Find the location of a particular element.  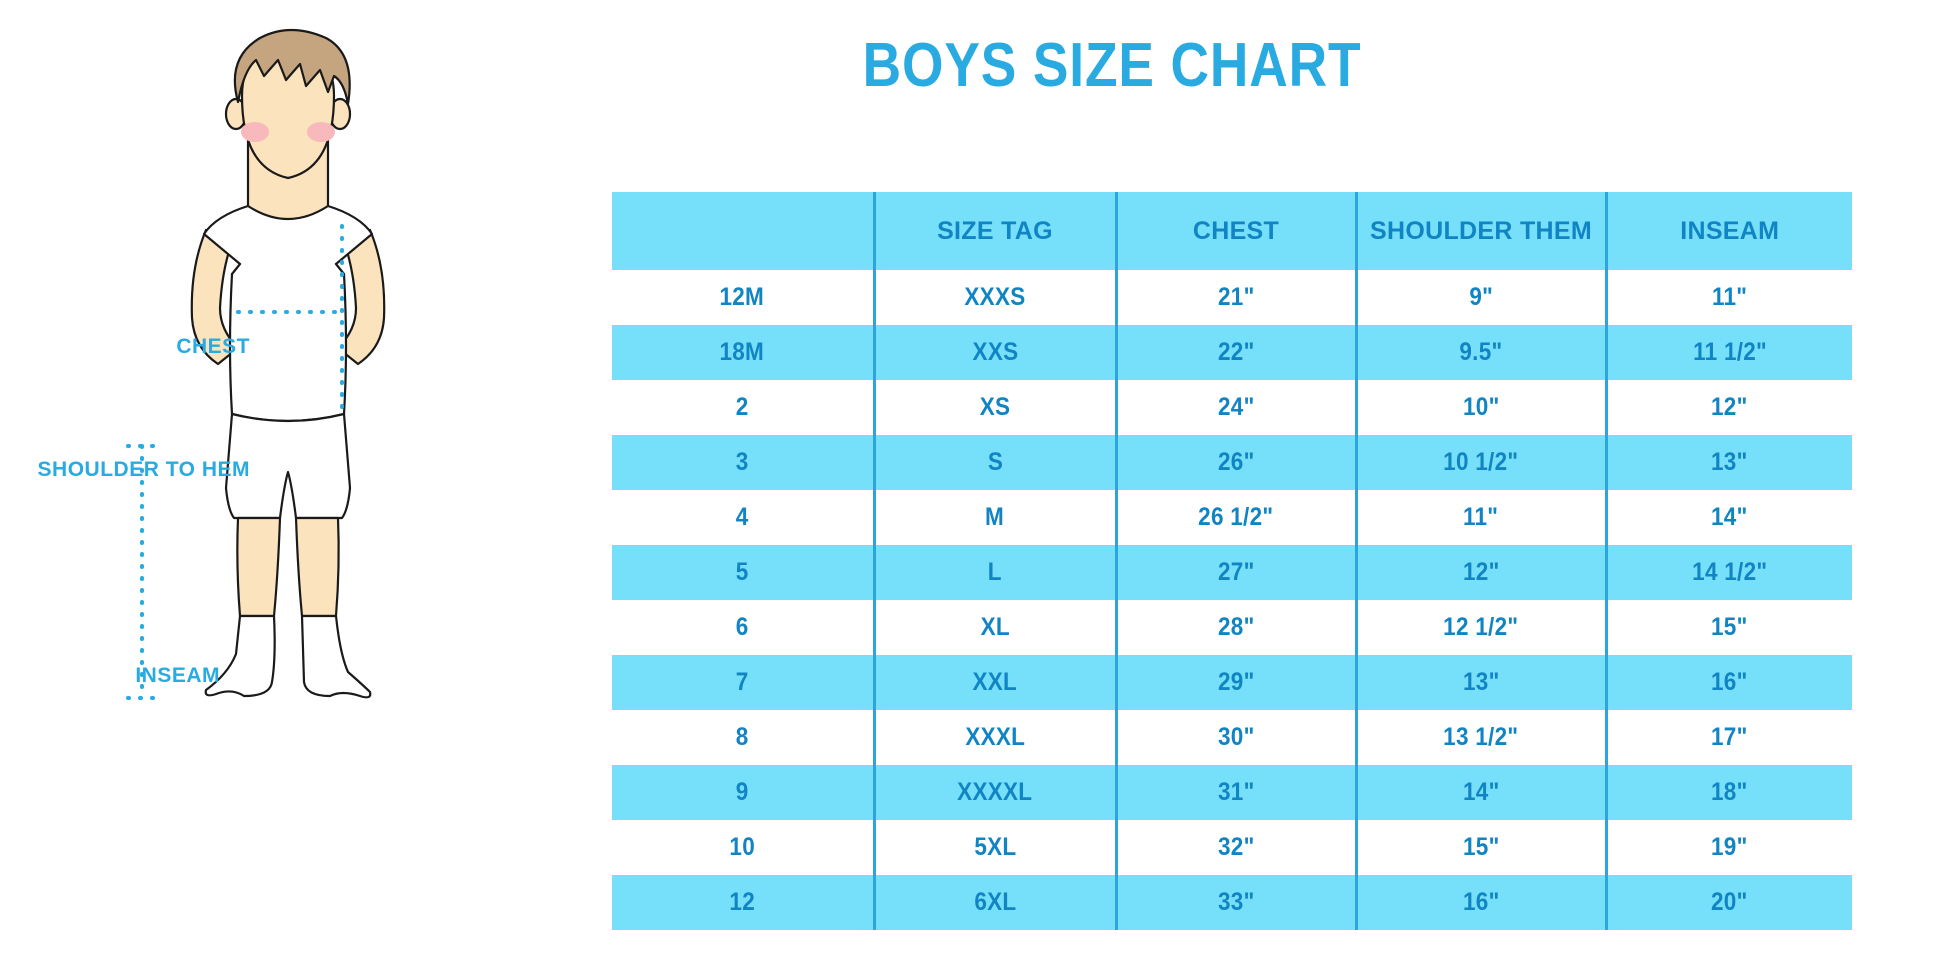

table-cell: L is located at coordinates (996, 572).